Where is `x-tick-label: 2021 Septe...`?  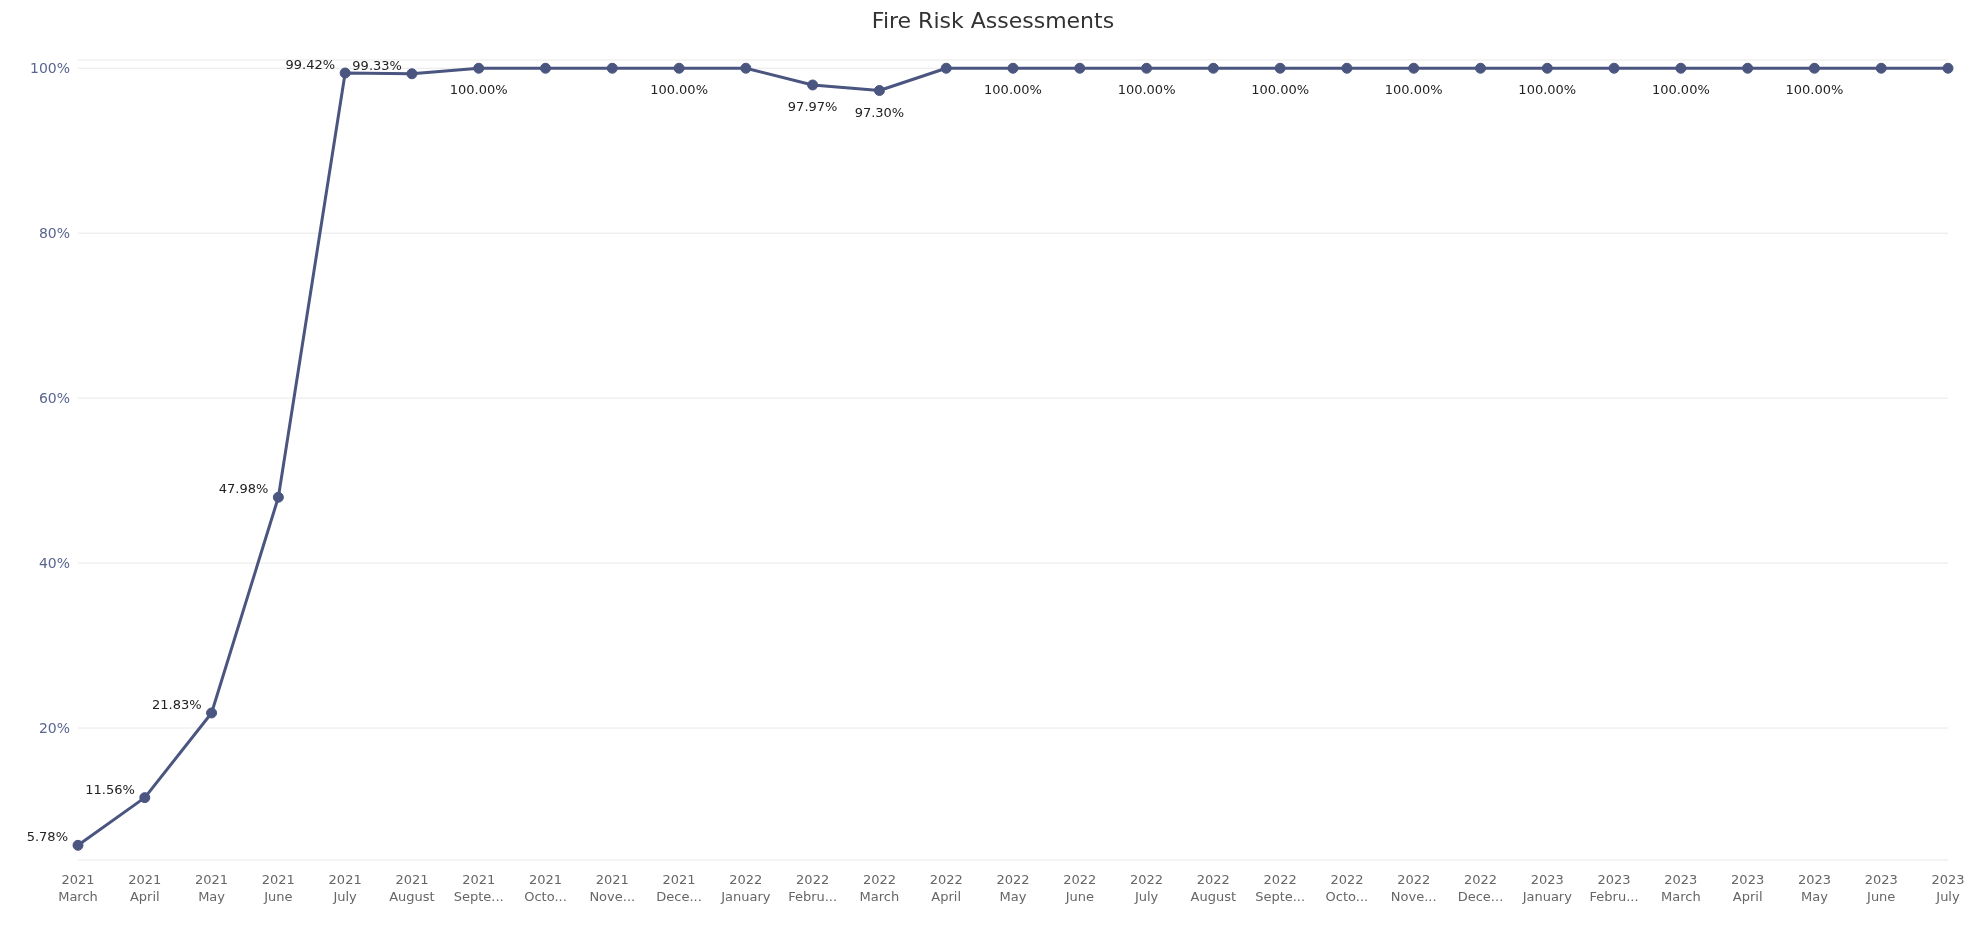 x-tick-label: 2021 Septe... is located at coordinates (478, 888).